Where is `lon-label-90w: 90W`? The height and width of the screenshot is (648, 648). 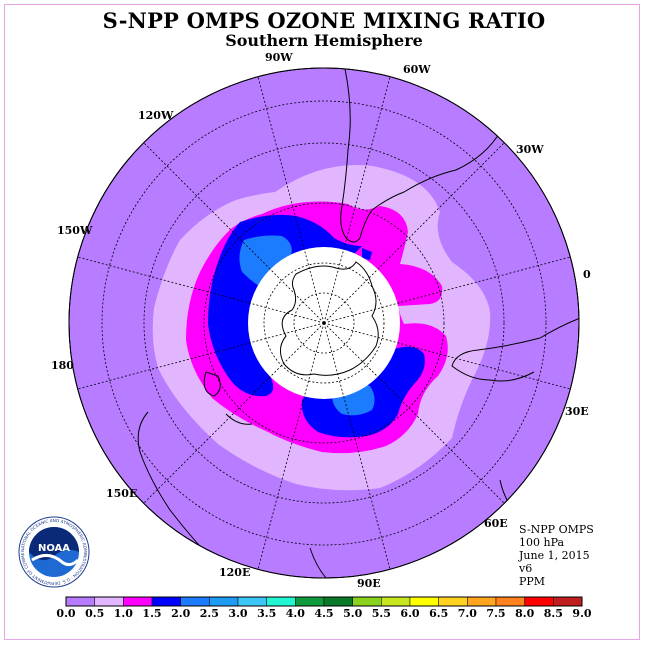 lon-label-90w: 90W is located at coordinates (279, 57).